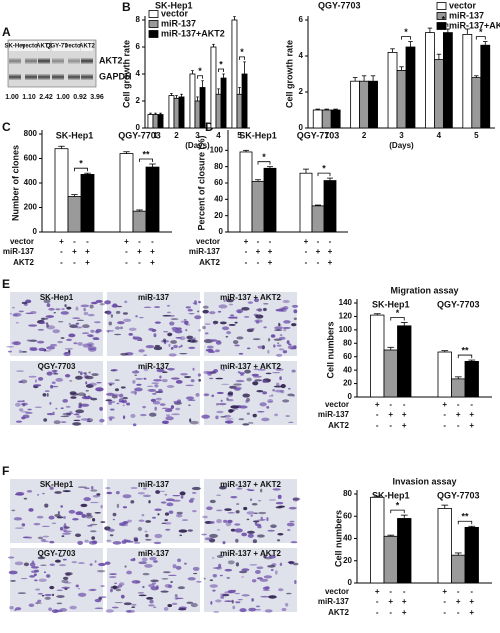 The height and width of the screenshot is (633, 500). I want to click on condition-sign: -, so click(377, 612).